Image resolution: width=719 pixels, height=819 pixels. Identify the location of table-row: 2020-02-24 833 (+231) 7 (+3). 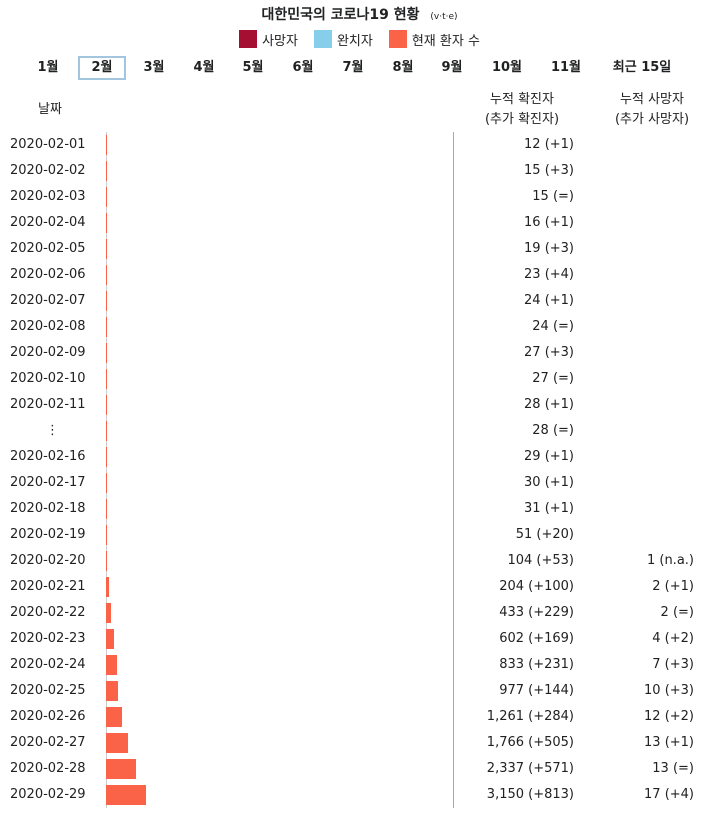
(359, 665).